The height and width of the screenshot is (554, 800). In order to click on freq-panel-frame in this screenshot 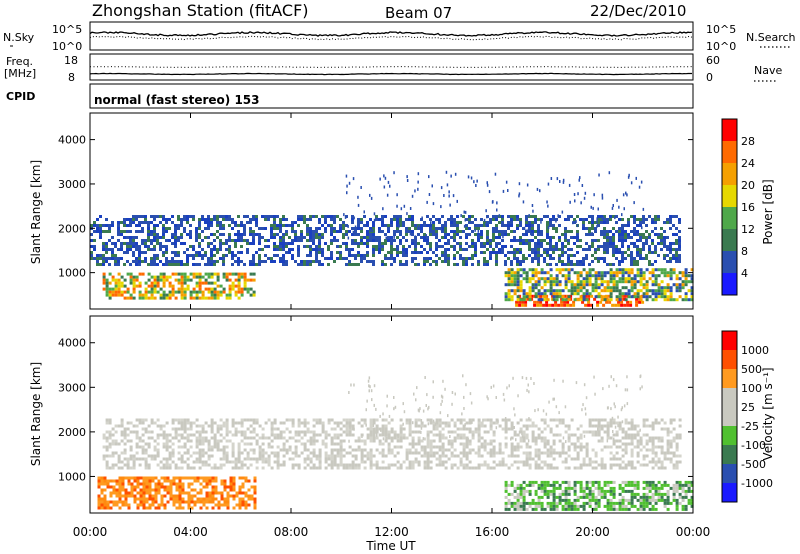, I will do `click(391, 67)`.